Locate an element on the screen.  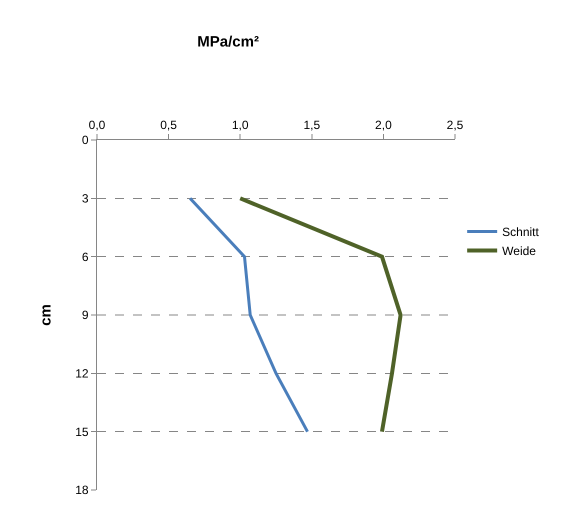
x-tick-label: 0,5 is located at coordinates (169, 125).